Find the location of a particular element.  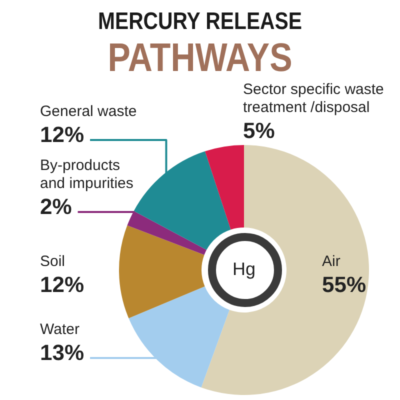

data-label: 2% is located at coordinates (56, 207).